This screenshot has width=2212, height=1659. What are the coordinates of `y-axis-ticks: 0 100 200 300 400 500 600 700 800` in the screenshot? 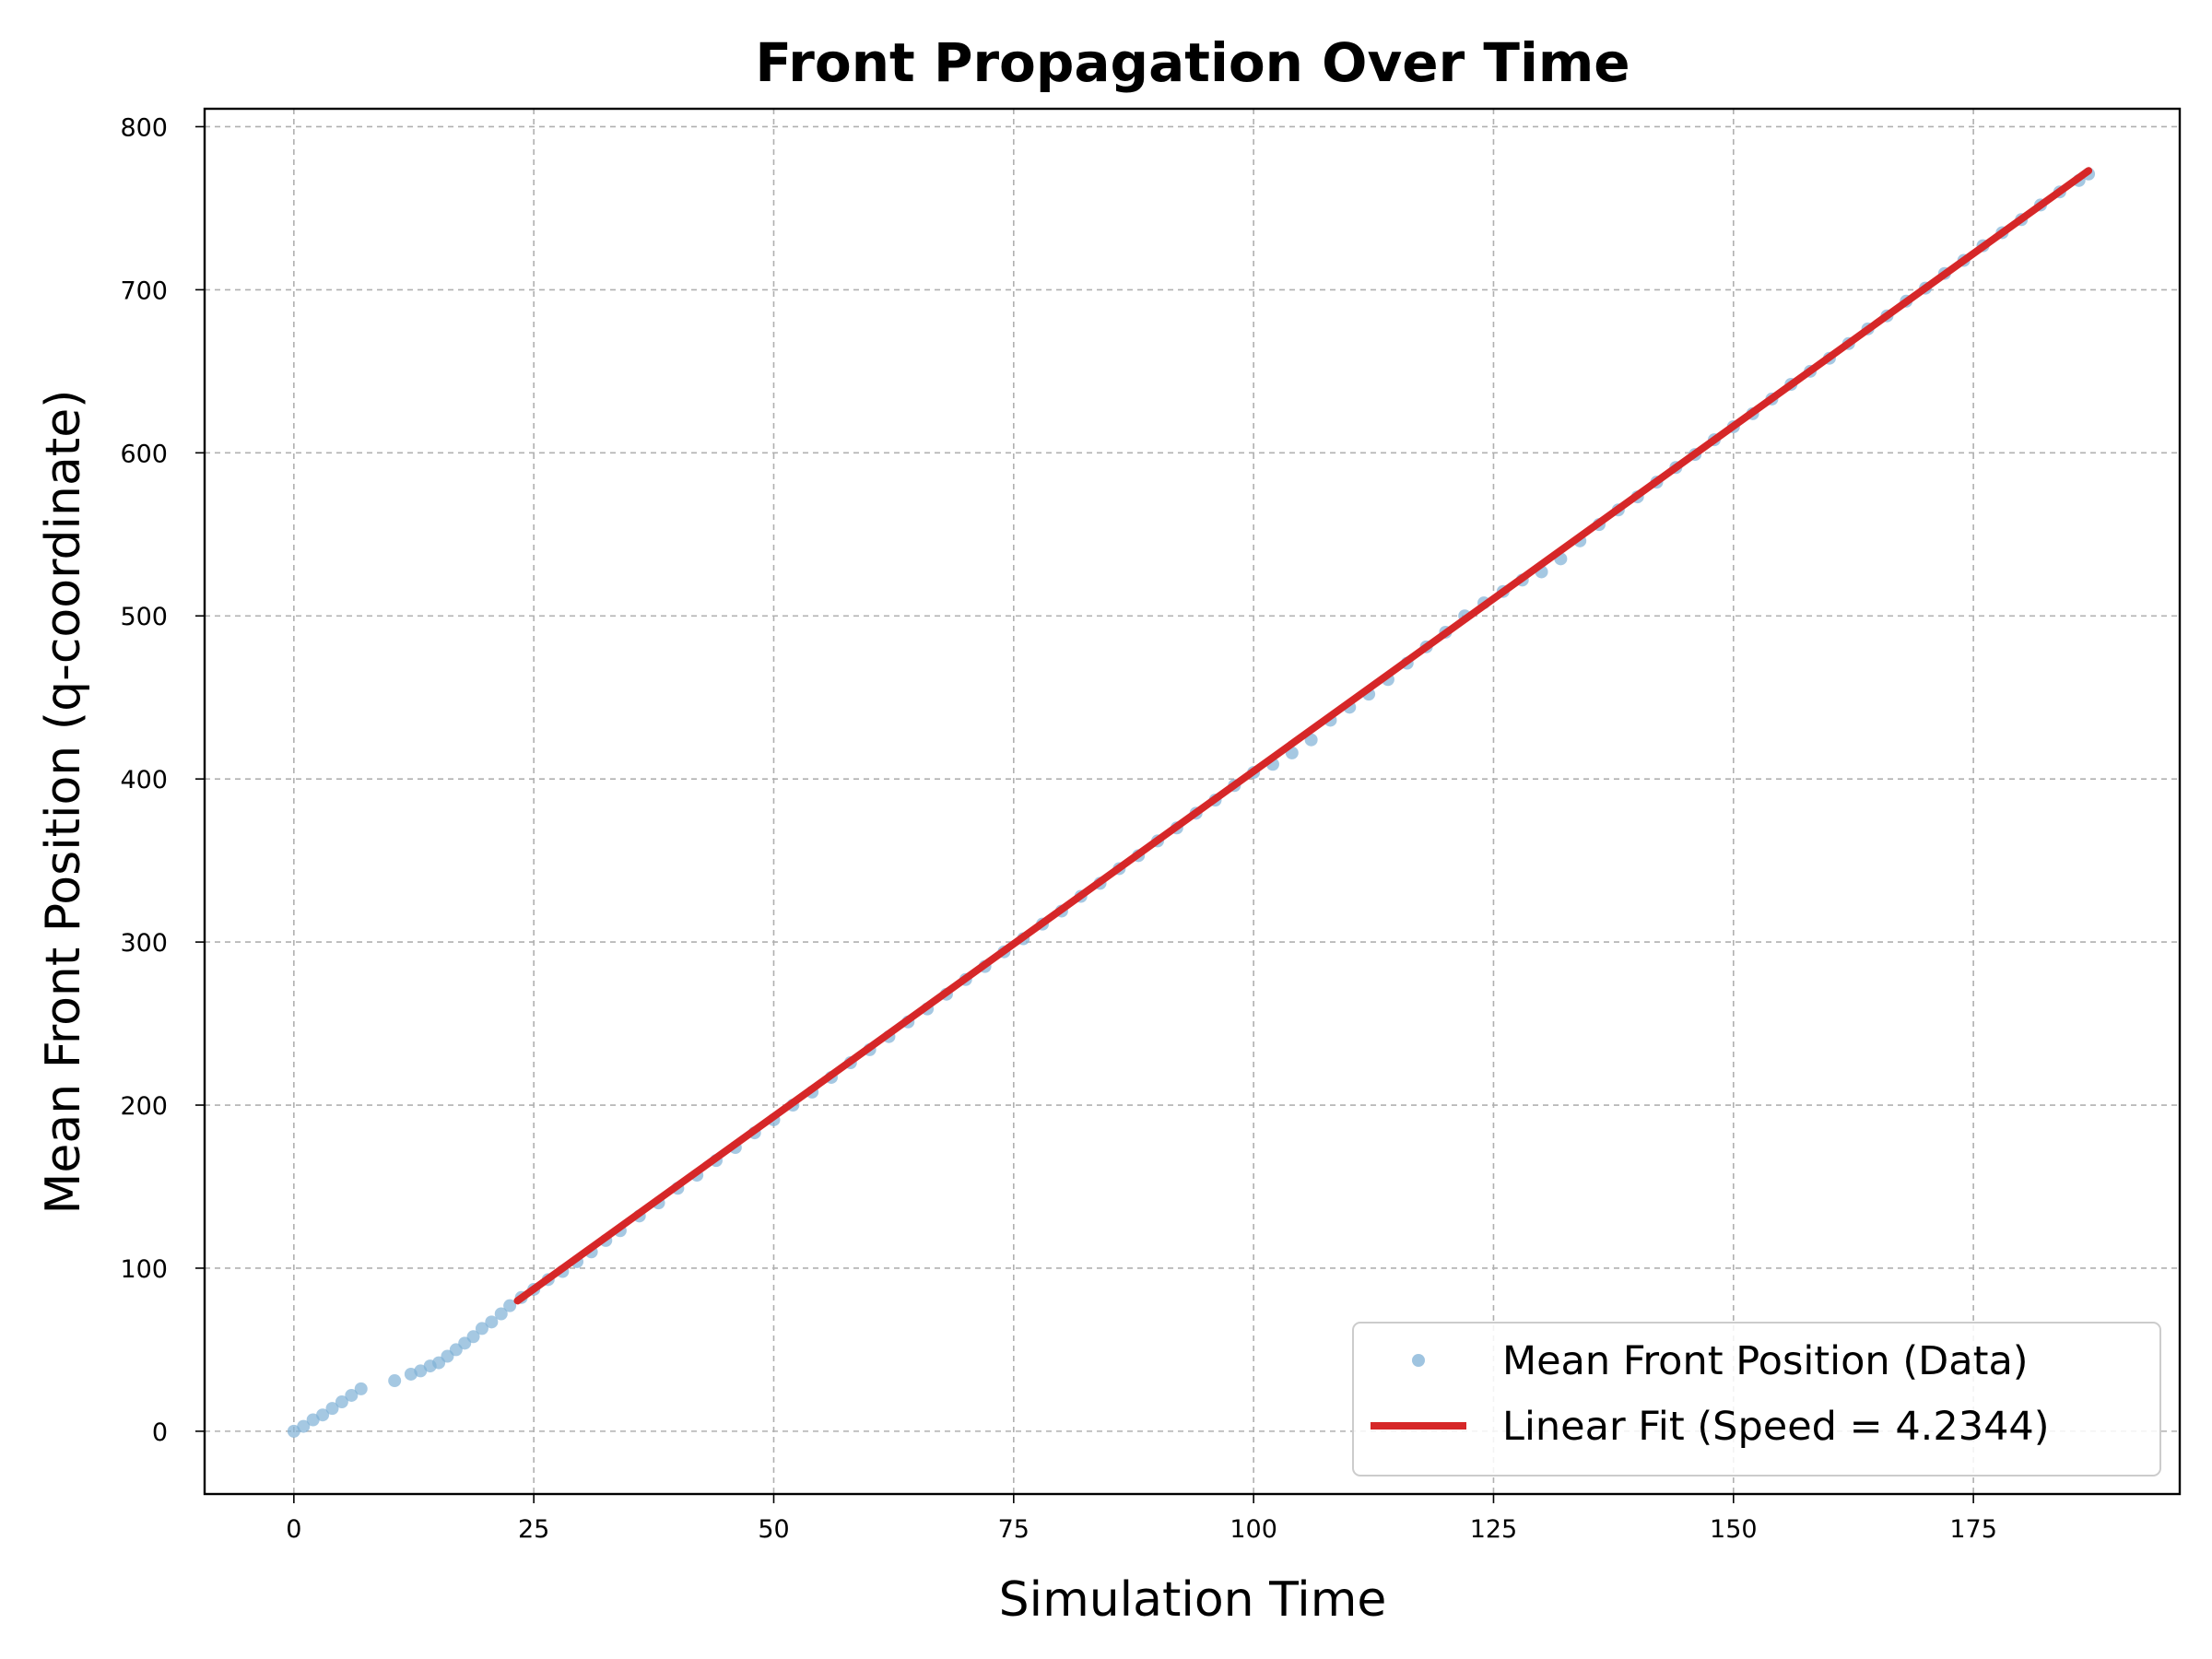 It's located at (162, 780).